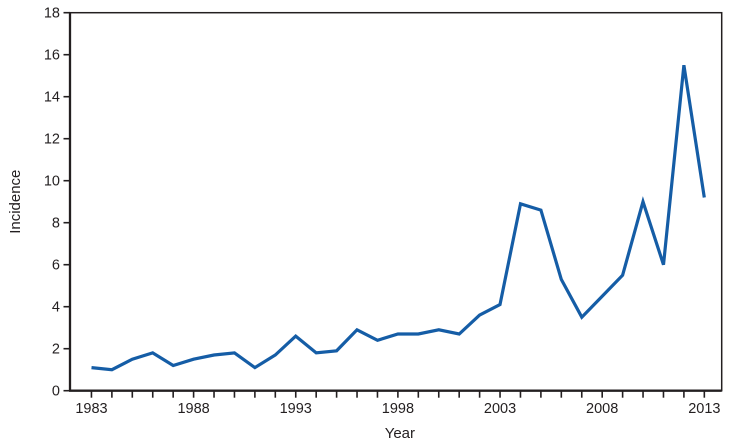 The height and width of the screenshot is (443, 734). What do you see at coordinates (56, 350) in the screenshot?
I see `y-tick-label: 2` at bounding box center [56, 350].